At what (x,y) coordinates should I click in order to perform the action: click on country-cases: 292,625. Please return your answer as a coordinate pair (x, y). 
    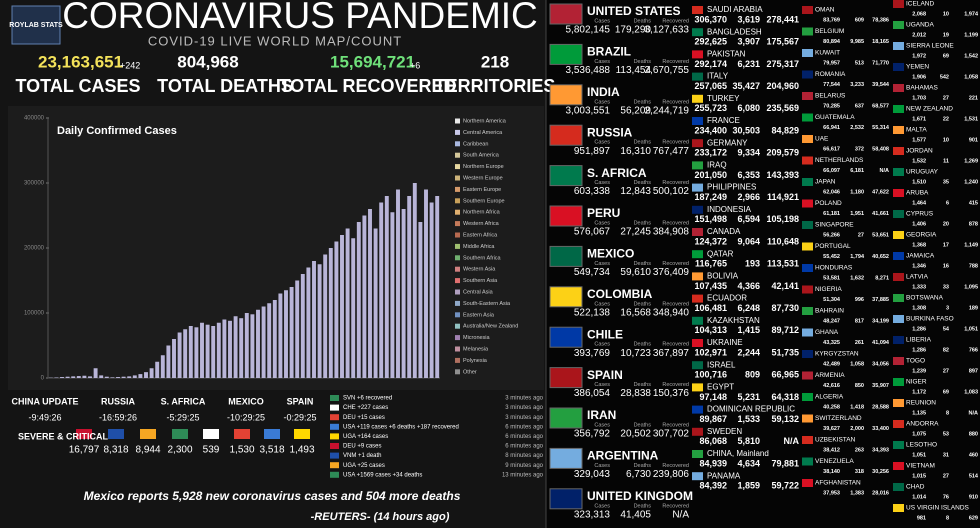
    Looking at the image, I should click on (710, 42).